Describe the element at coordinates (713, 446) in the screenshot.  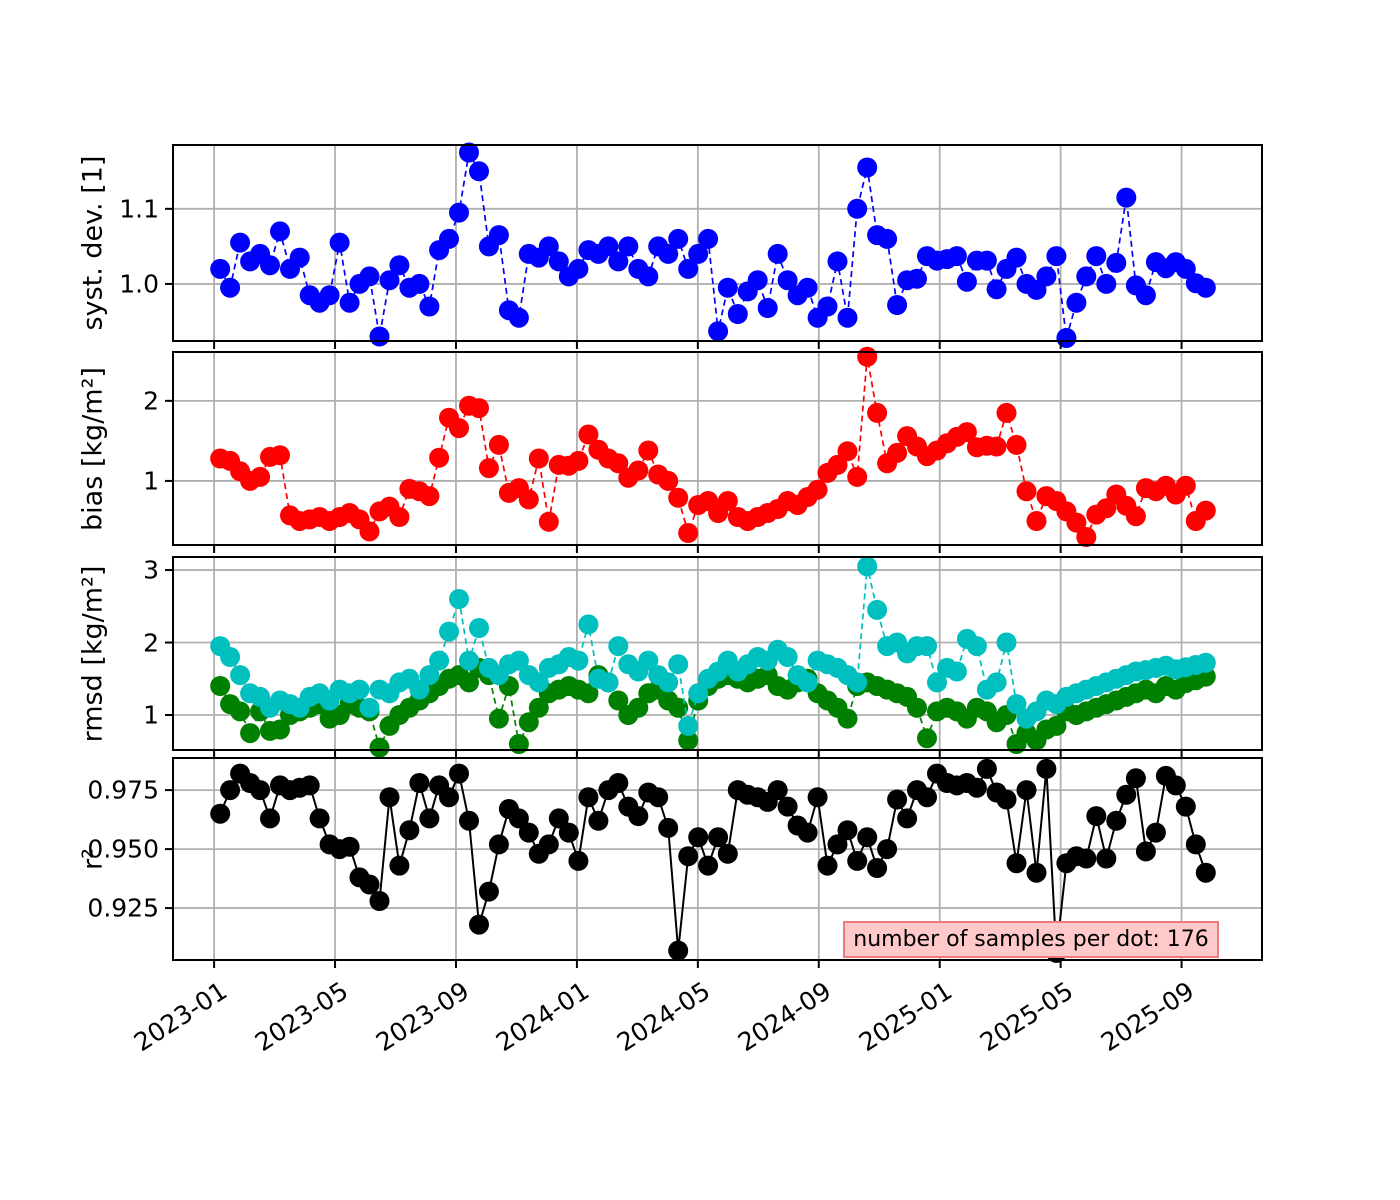
I see `series-bias` at that location.